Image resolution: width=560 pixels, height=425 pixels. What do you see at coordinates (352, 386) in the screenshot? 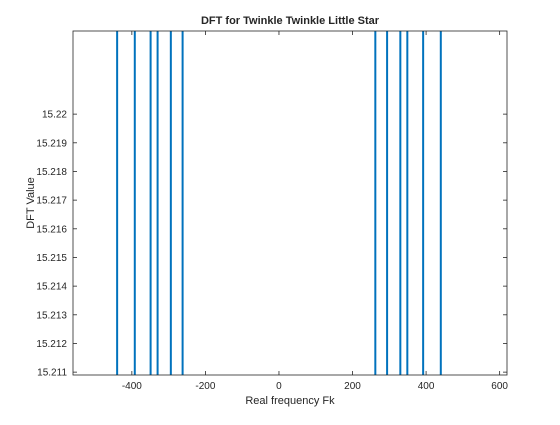
I see `x-tick-label-3: 200` at bounding box center [352, 386].